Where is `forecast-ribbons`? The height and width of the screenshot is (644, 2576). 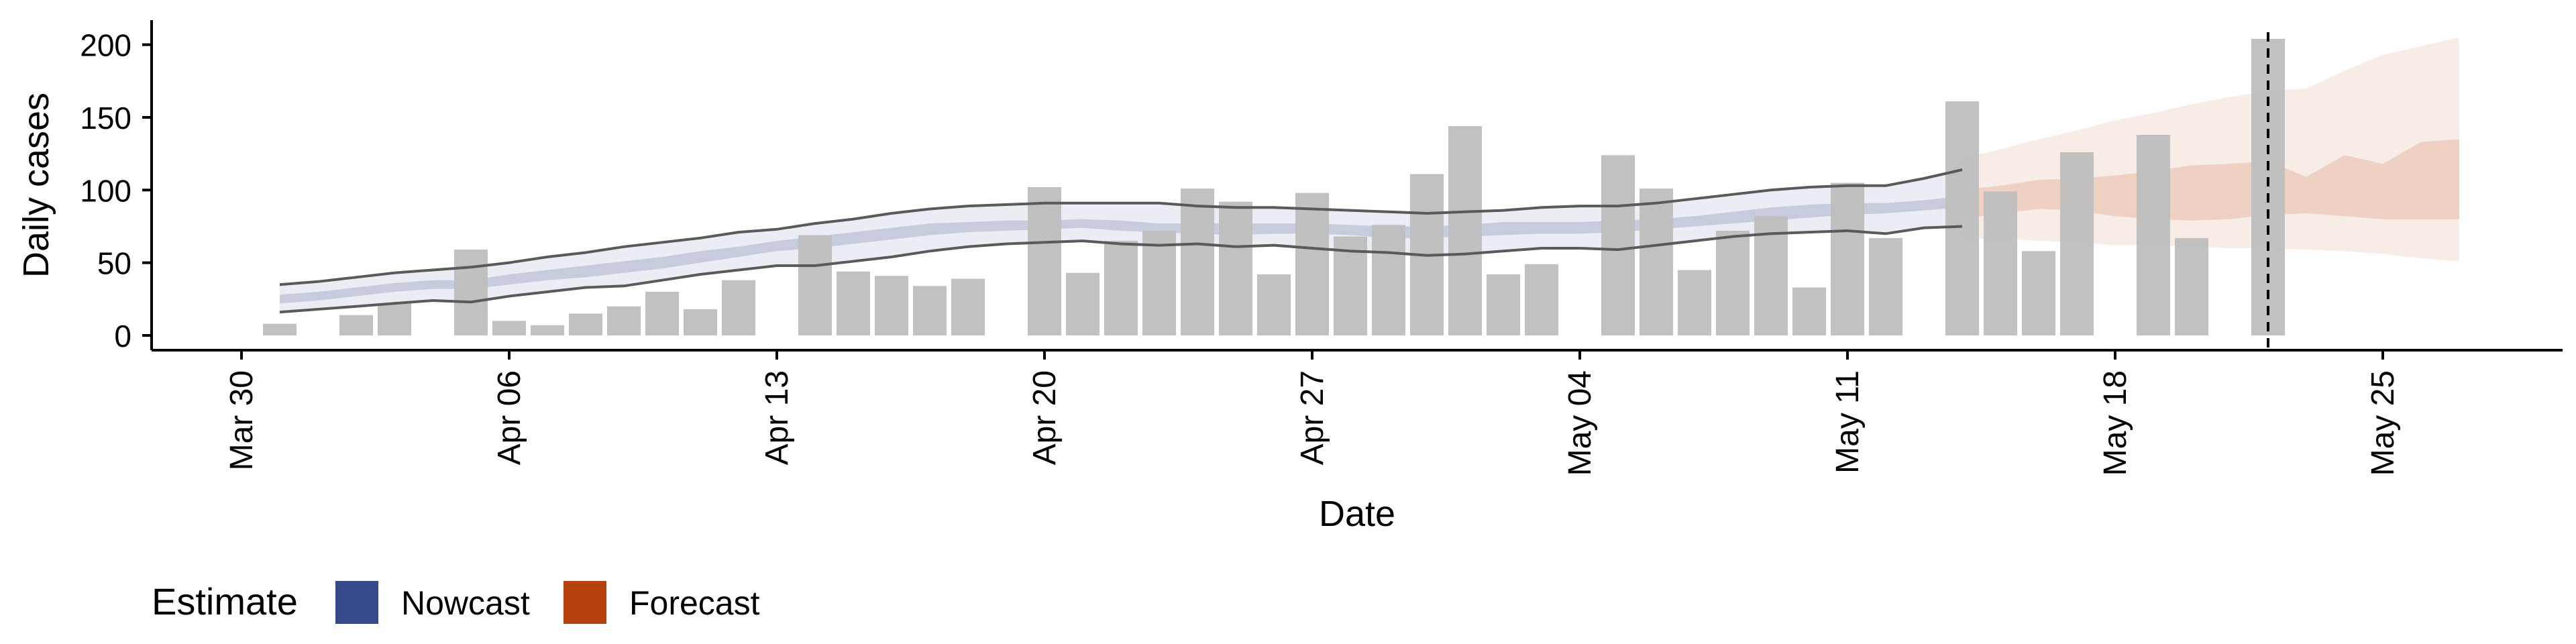
forecast-ribbons is located at coordinates (2210, 149).